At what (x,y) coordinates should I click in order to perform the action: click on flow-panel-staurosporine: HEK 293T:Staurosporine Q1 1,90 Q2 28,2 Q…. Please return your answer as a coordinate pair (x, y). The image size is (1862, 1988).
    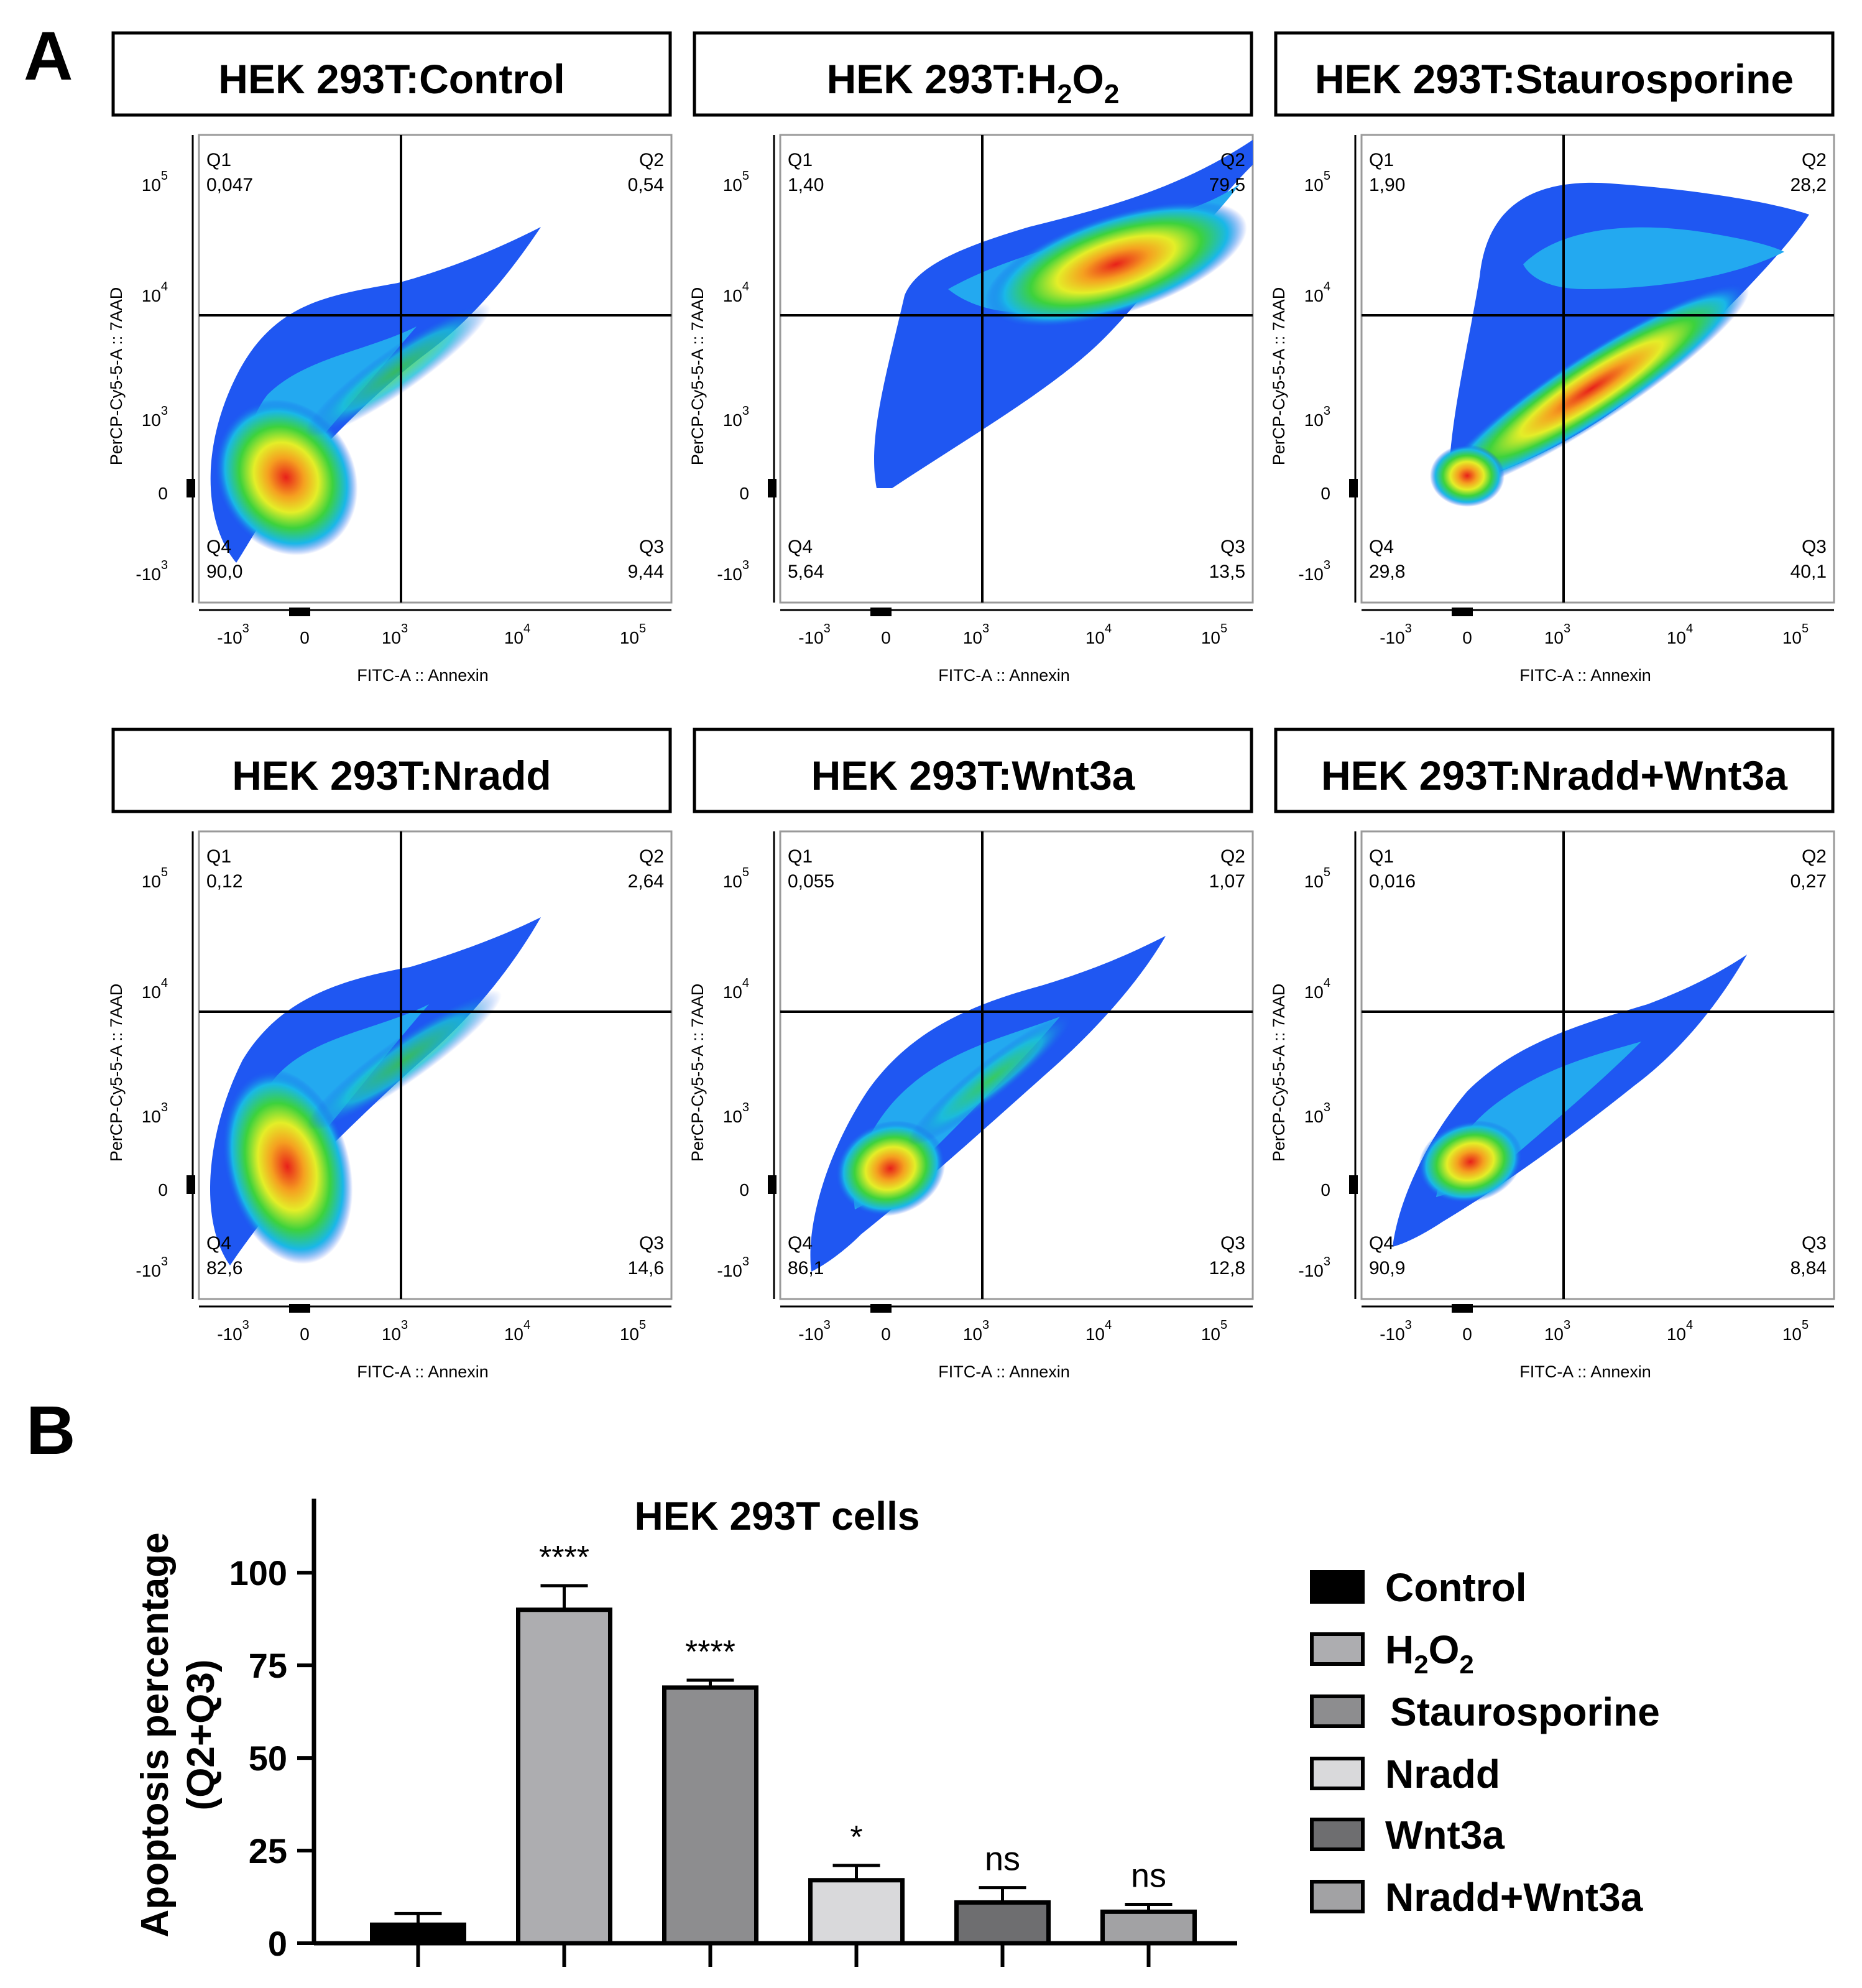
    Looking at the image, I should click on (1552, 358).